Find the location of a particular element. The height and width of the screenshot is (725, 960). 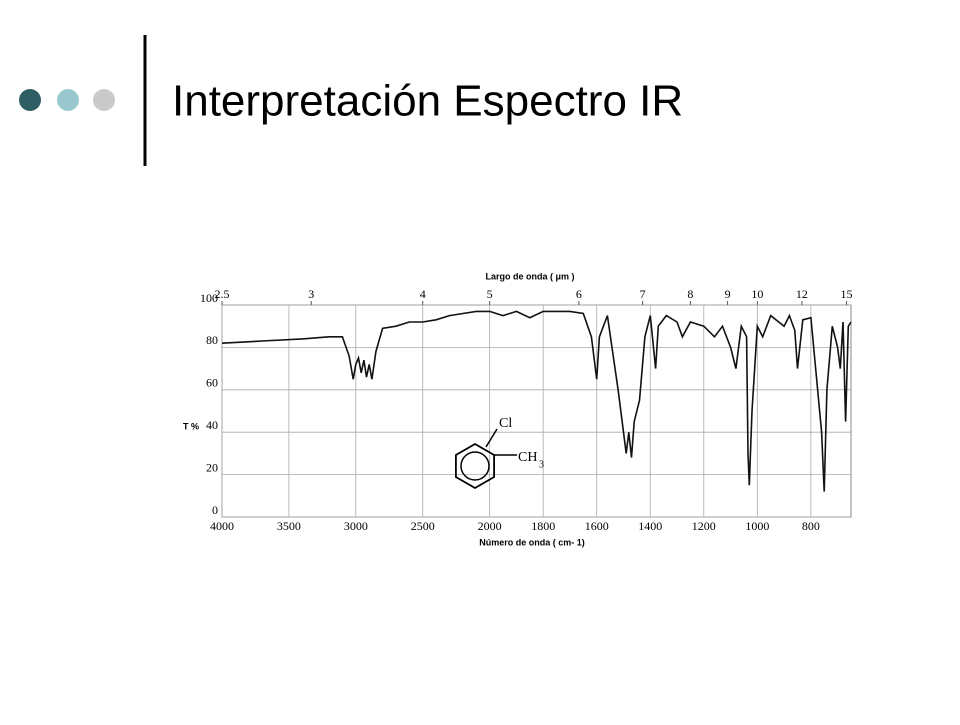

top-tick-label: 3 is located at coordinates (311, 294).